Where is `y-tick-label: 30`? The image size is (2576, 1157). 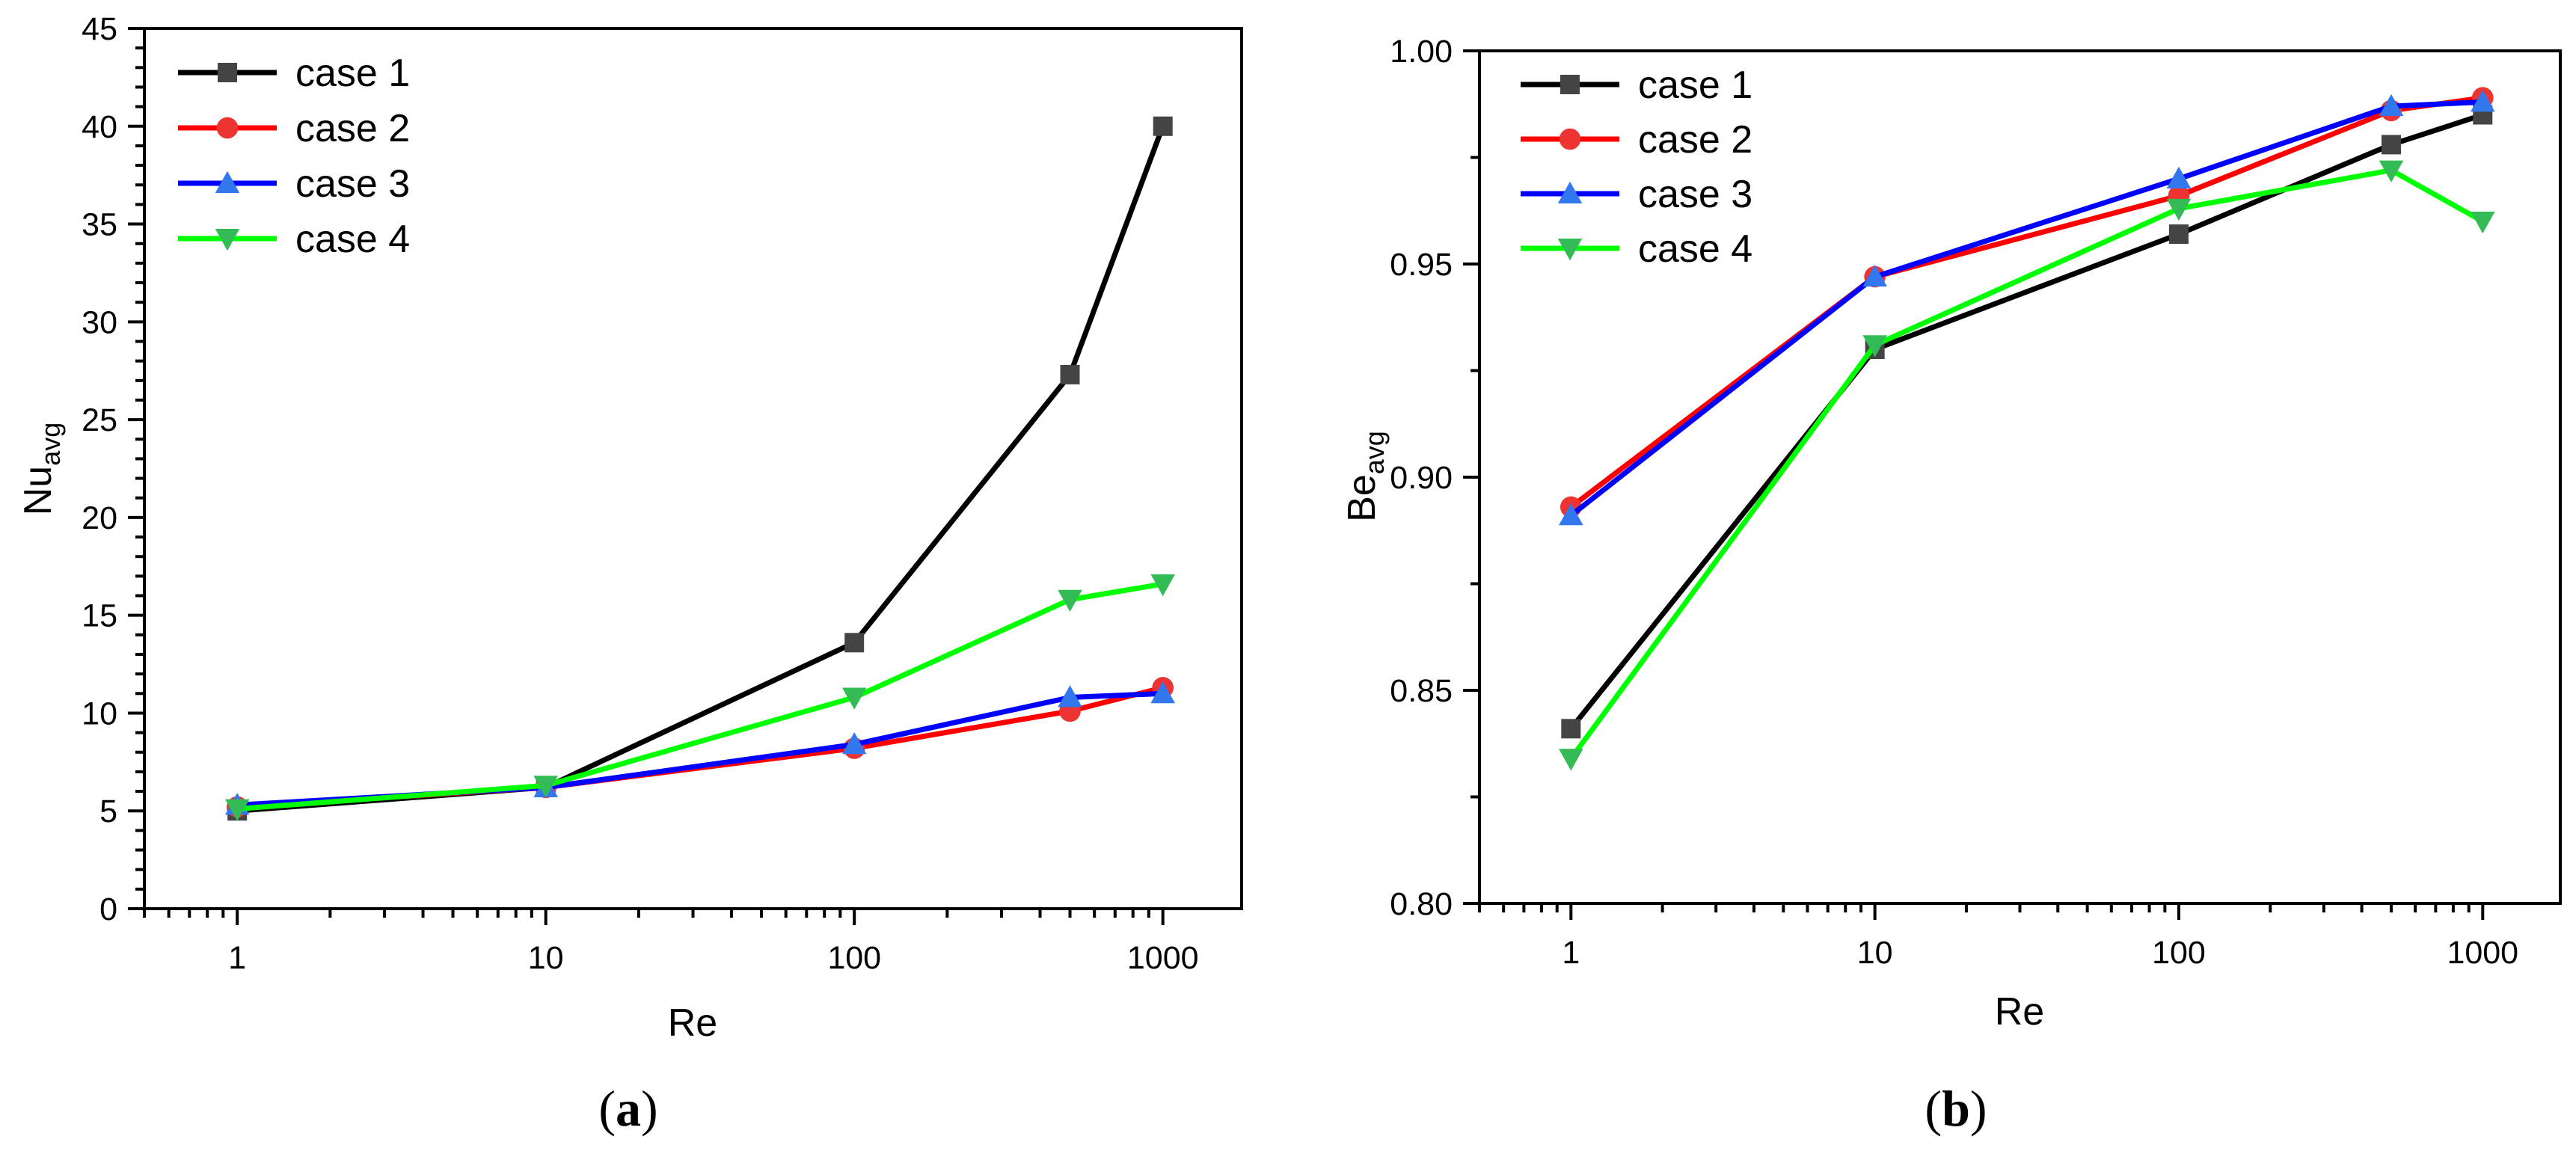
y-tick-label: 30 is located at coordinates (99, 322).